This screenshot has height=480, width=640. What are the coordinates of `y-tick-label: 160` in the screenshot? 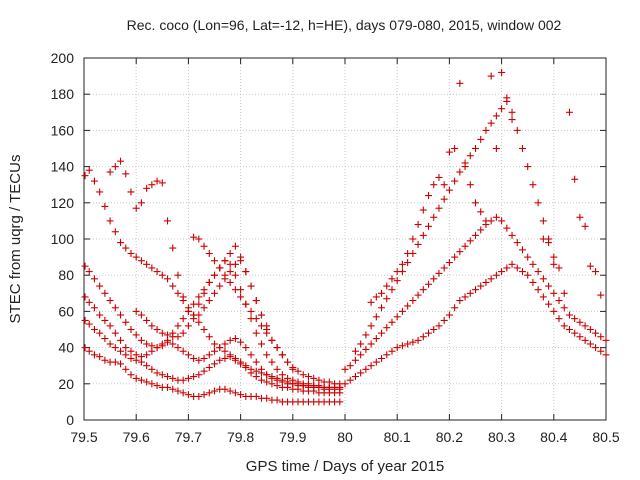 It's located at (63, 130).